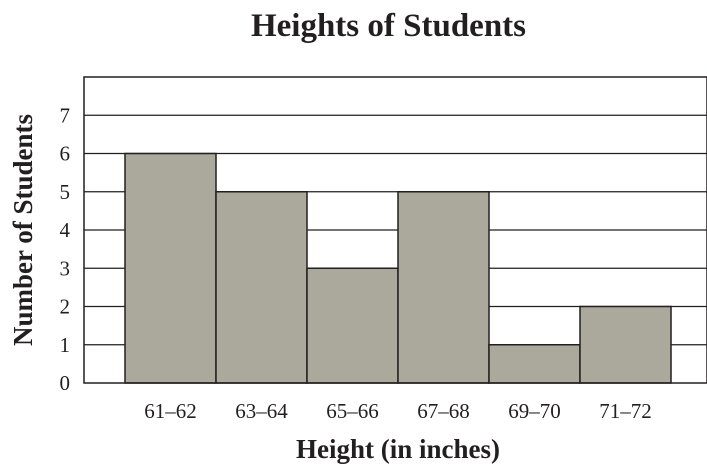  Describe the element at coordinates (625, 411) in the screenshot. I see `x-tick-label-71–72: 71–72` at that location.